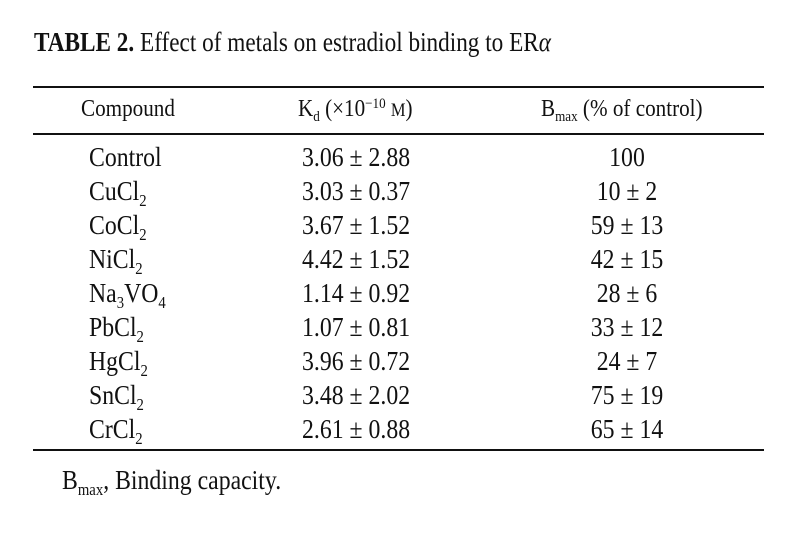 The width and height of the screenshot is (800, 533). Describe the element at coordinates (544, 42) in the screenshot. I see `alpha-symbol: α` at that location.